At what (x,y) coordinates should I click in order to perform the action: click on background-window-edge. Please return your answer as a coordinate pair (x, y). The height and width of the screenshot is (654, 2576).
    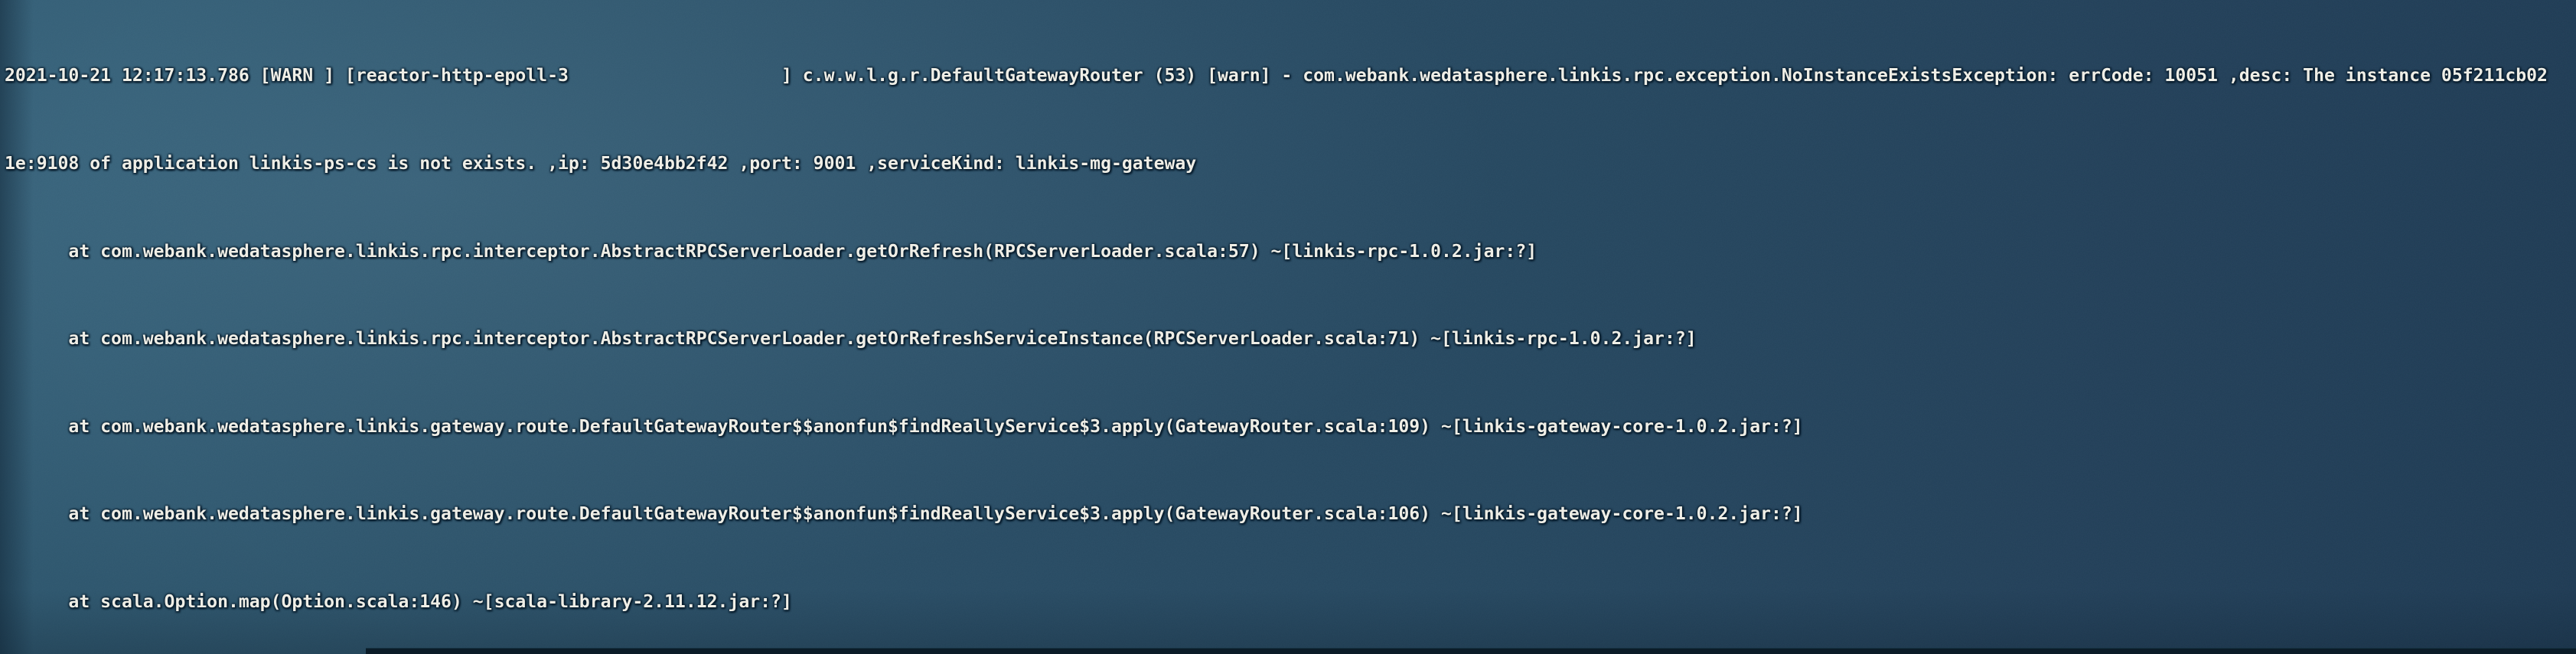
    Looking at the image, I should click on (1471, 651).